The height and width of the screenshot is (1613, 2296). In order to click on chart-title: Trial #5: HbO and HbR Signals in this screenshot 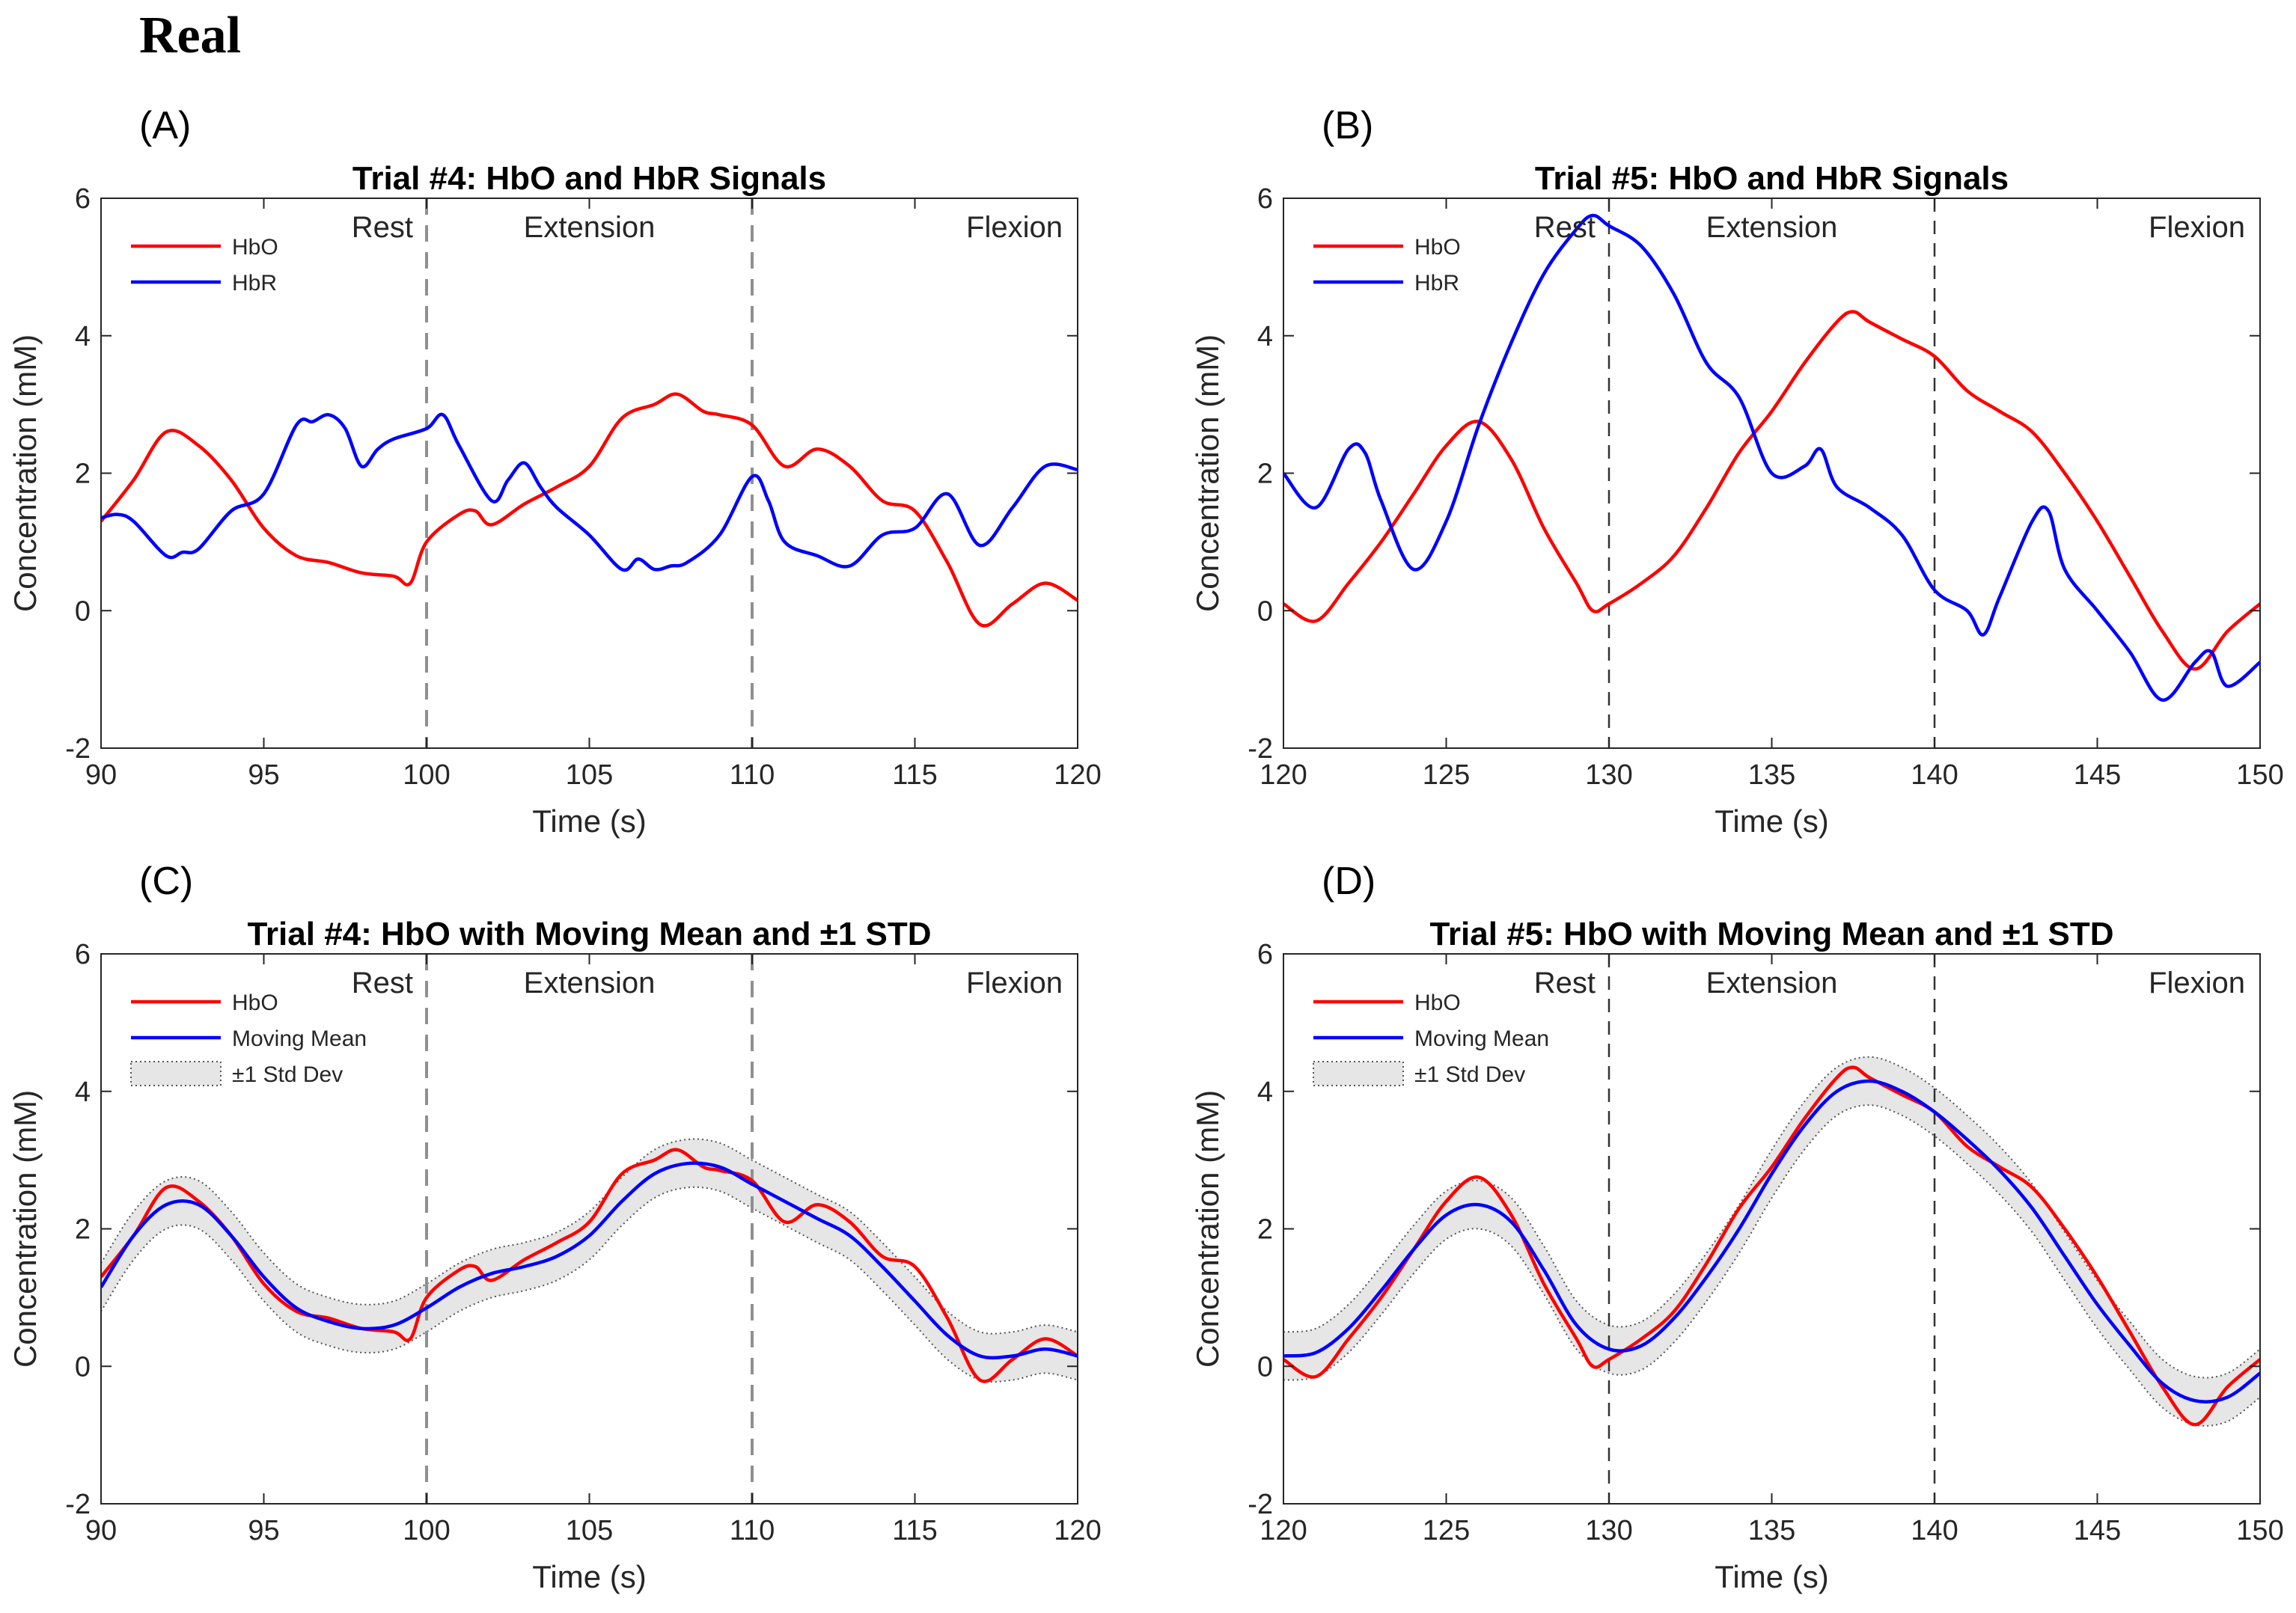, I will do `click(1772, 178)`.